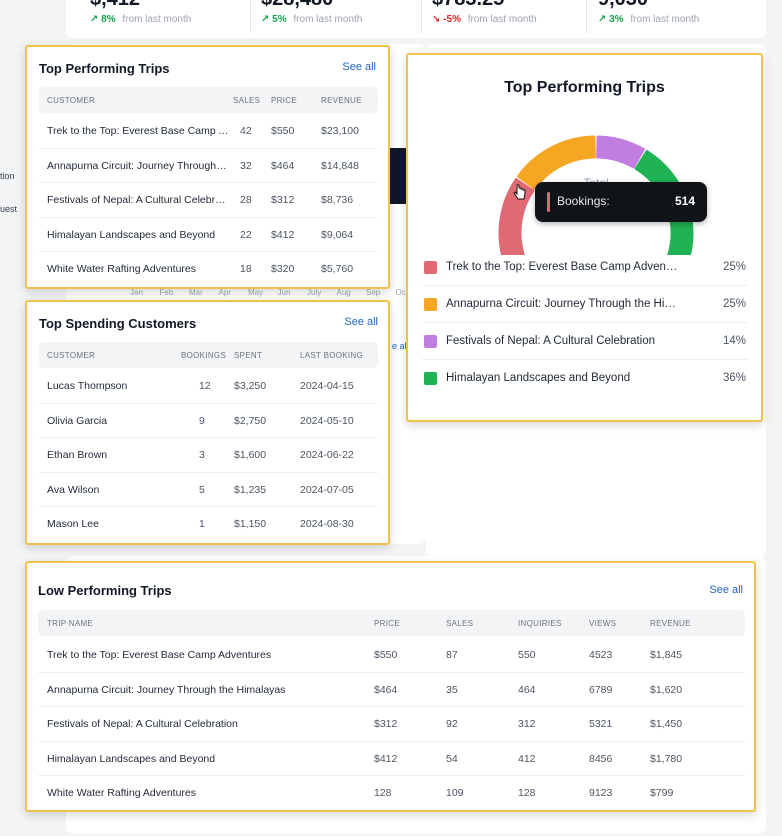  I want to click on column-header: SPENT, so click(248, 355).